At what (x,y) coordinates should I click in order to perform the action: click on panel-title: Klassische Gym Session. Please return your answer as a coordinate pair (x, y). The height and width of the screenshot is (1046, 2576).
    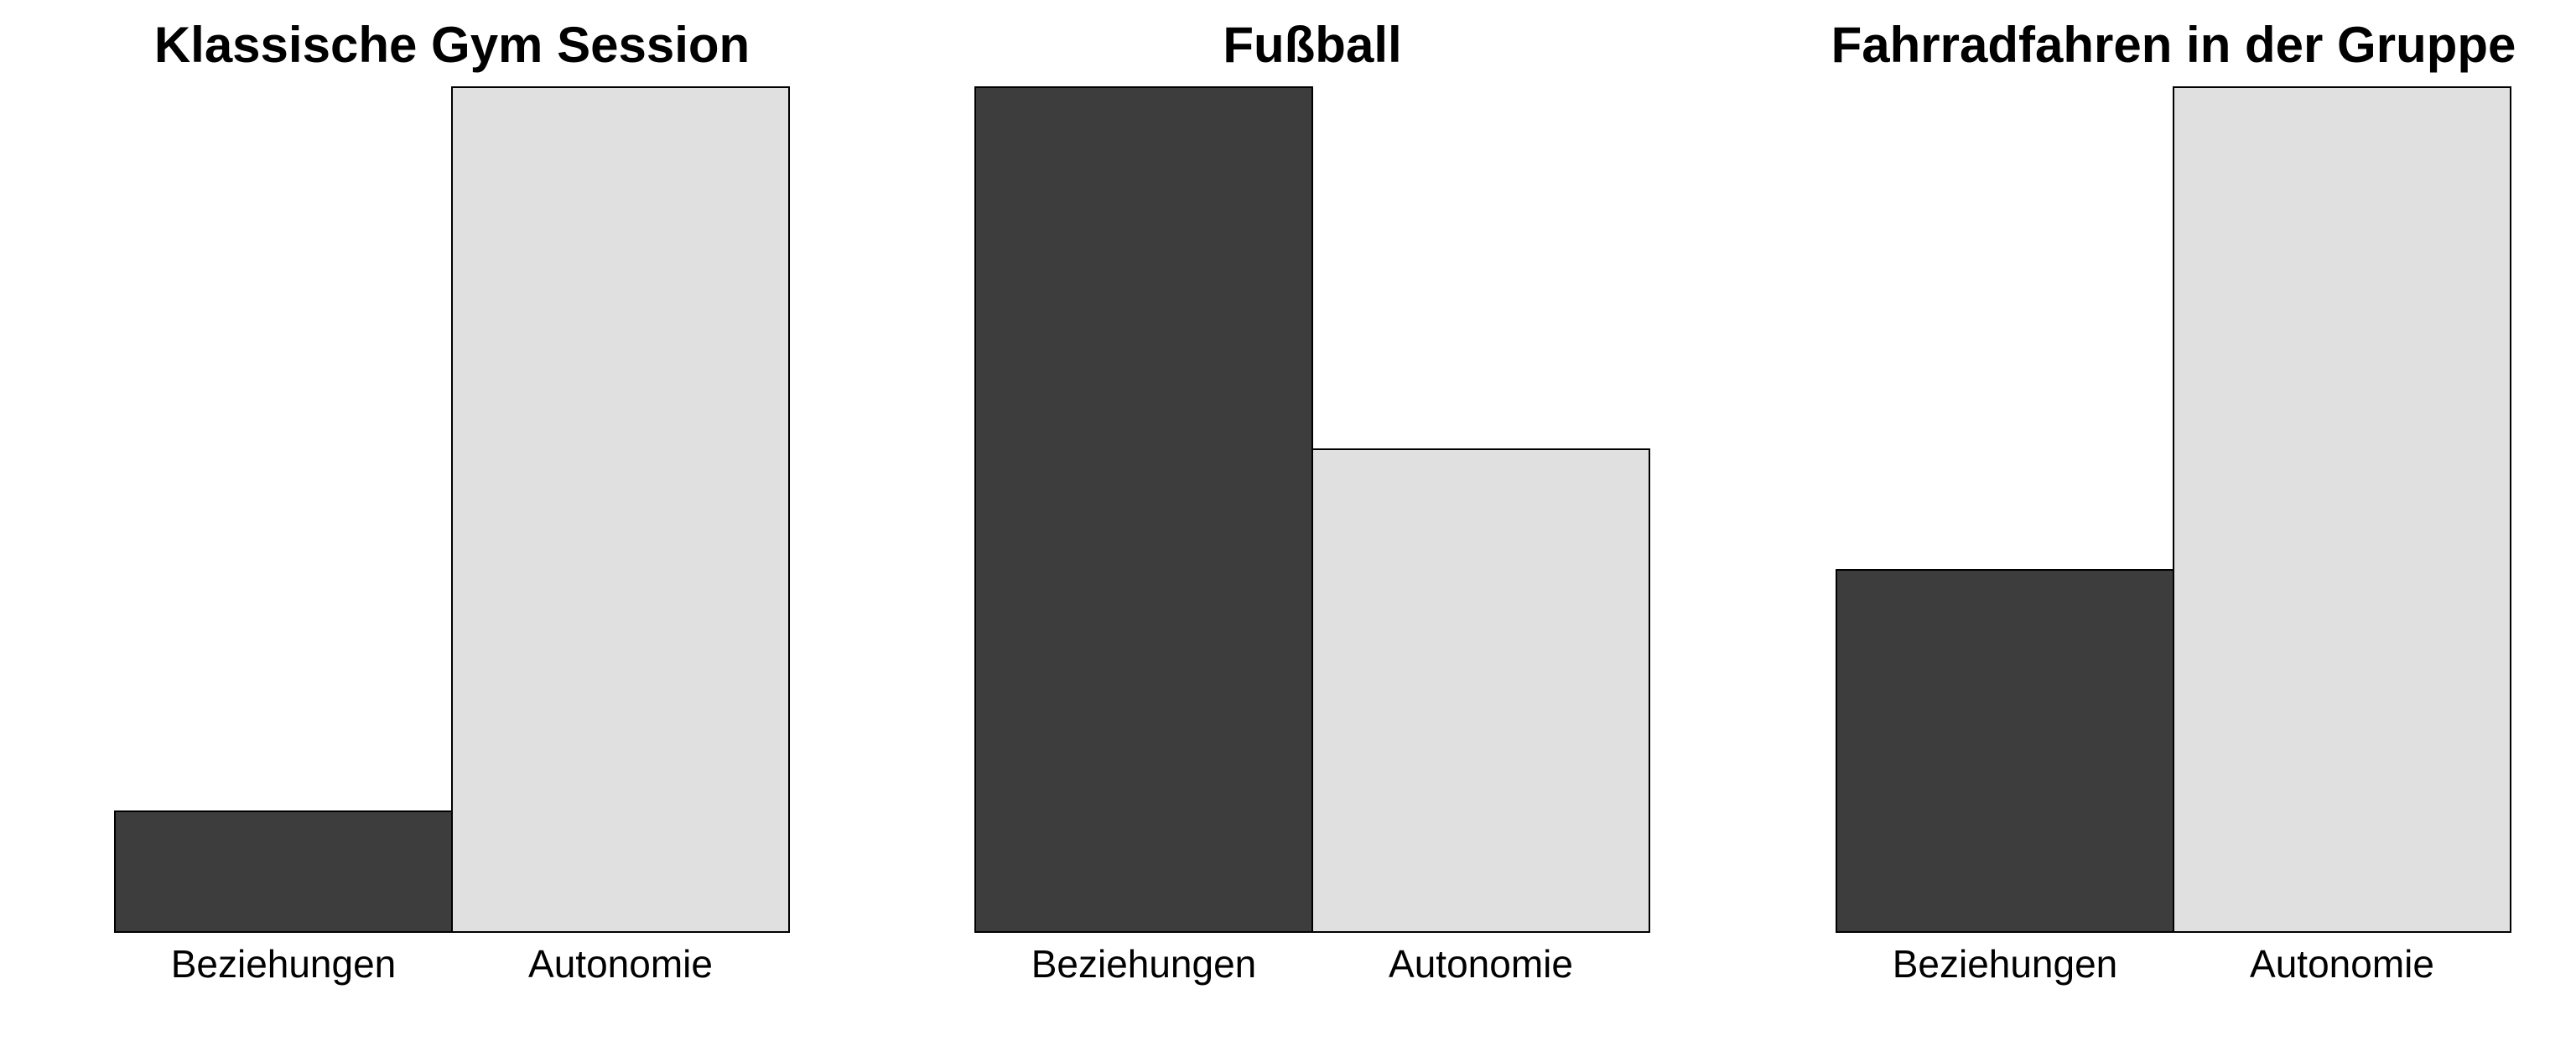
    Looking at the image, I should click on (452, 45).